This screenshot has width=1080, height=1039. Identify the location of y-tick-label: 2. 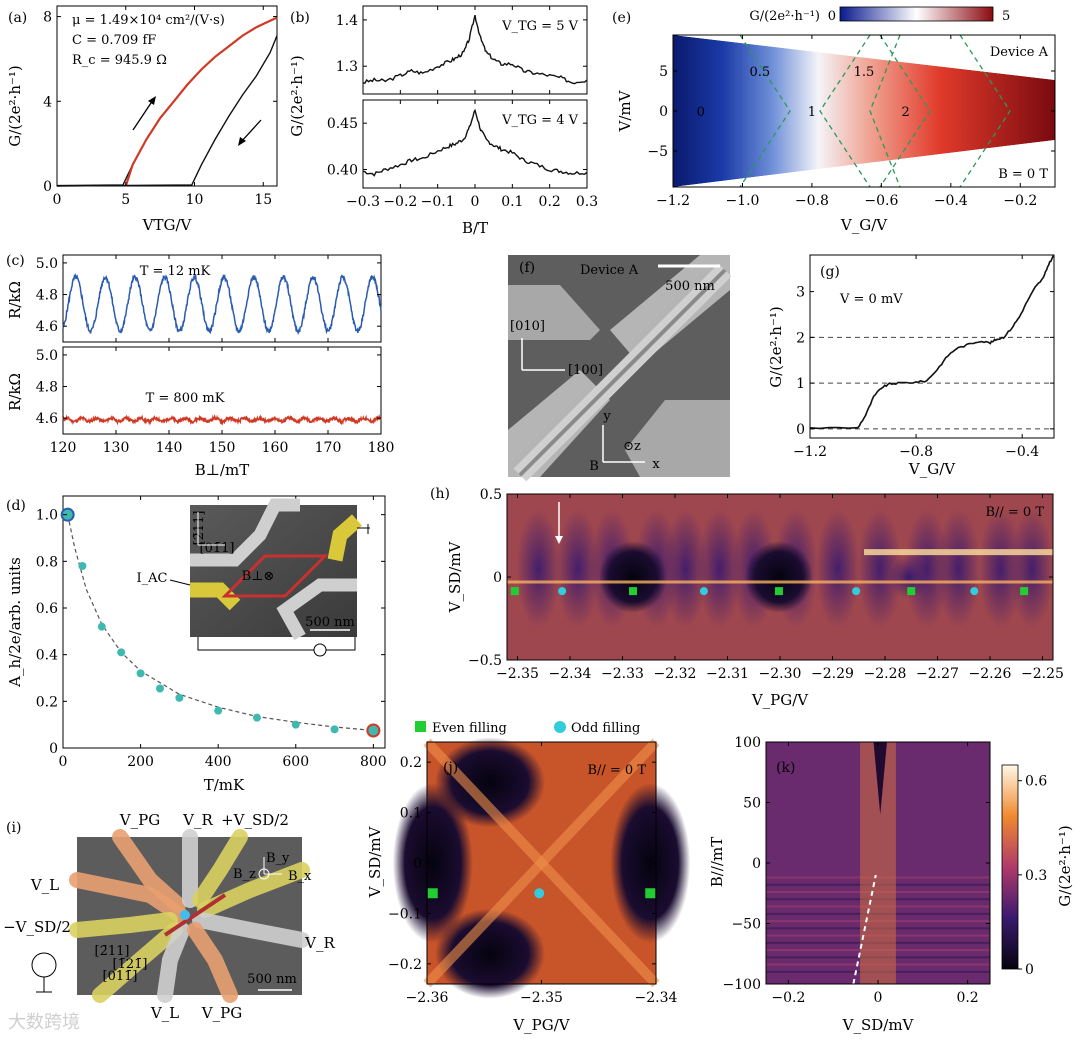
(800, 338).